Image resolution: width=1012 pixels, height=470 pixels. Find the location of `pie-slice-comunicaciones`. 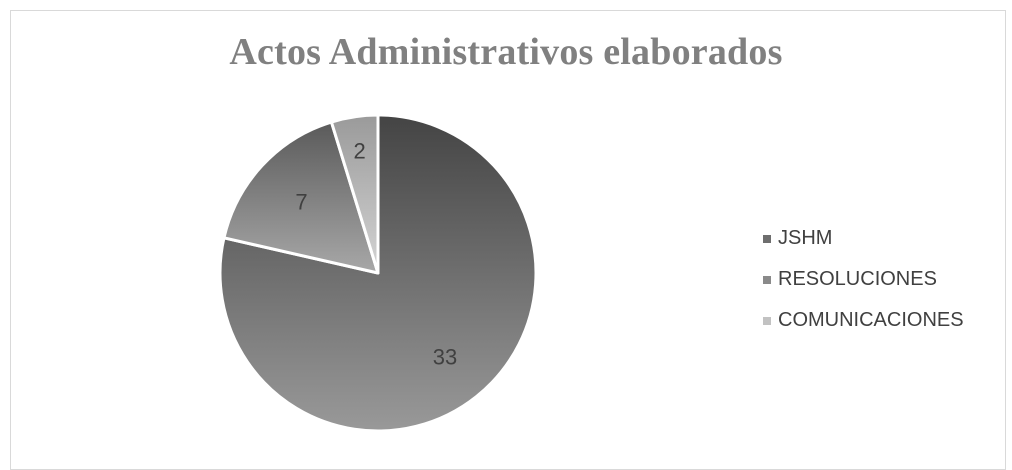

pie-slice-comunicaciones is located at coordinates (354, 194).